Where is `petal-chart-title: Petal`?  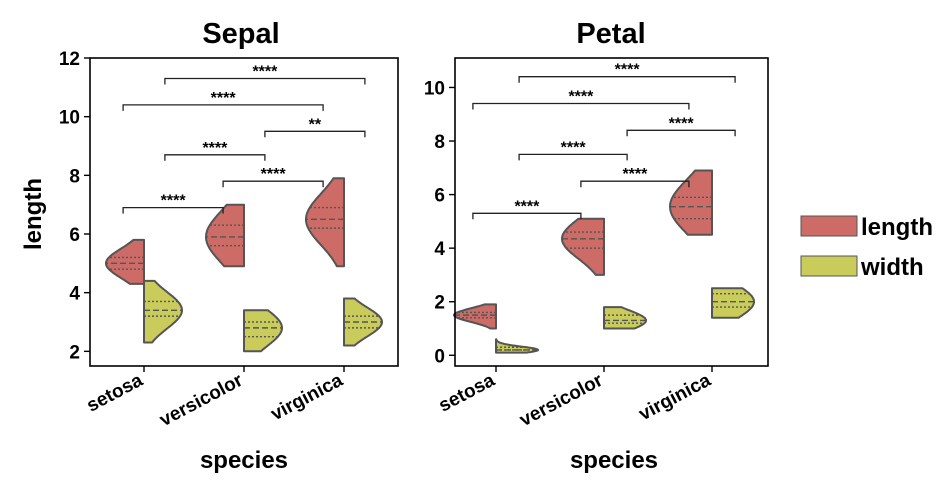 petal-chart-title: Petal is located at coordinates (610, 34).